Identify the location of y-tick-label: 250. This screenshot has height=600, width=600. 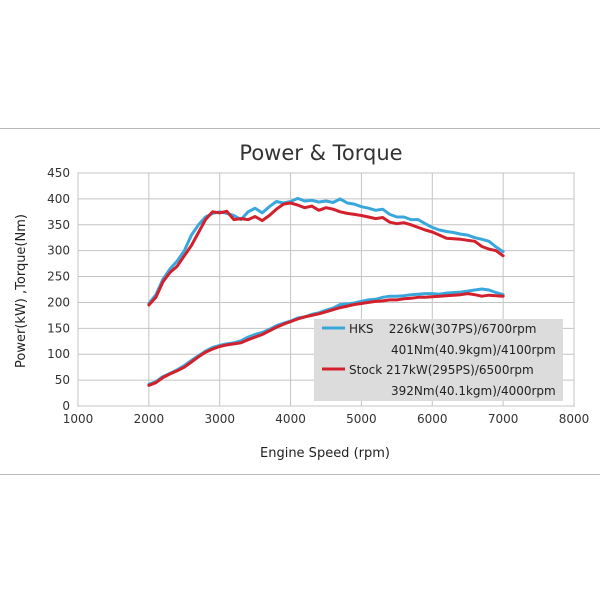
(58, 277).